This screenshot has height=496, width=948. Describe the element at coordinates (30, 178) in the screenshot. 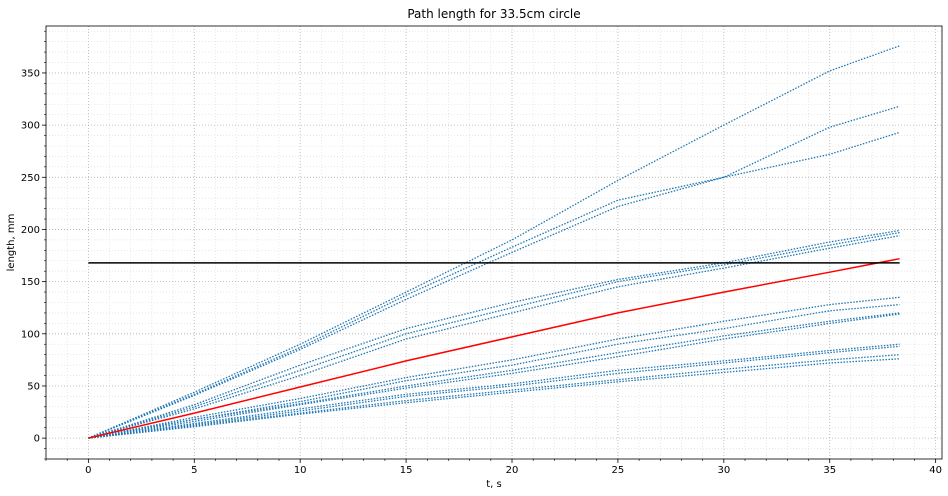

I see `y-tick-label: 250` at that location.